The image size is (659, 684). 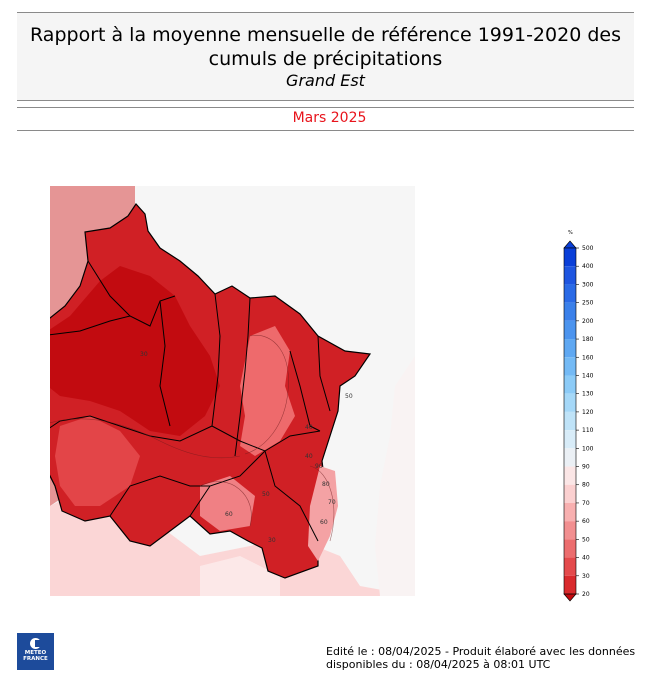 What do you see at coordinates (325, 59) in the screenshot?
I see `title-line-2: cumuls de précipitations` at bounding box center [325, 59].